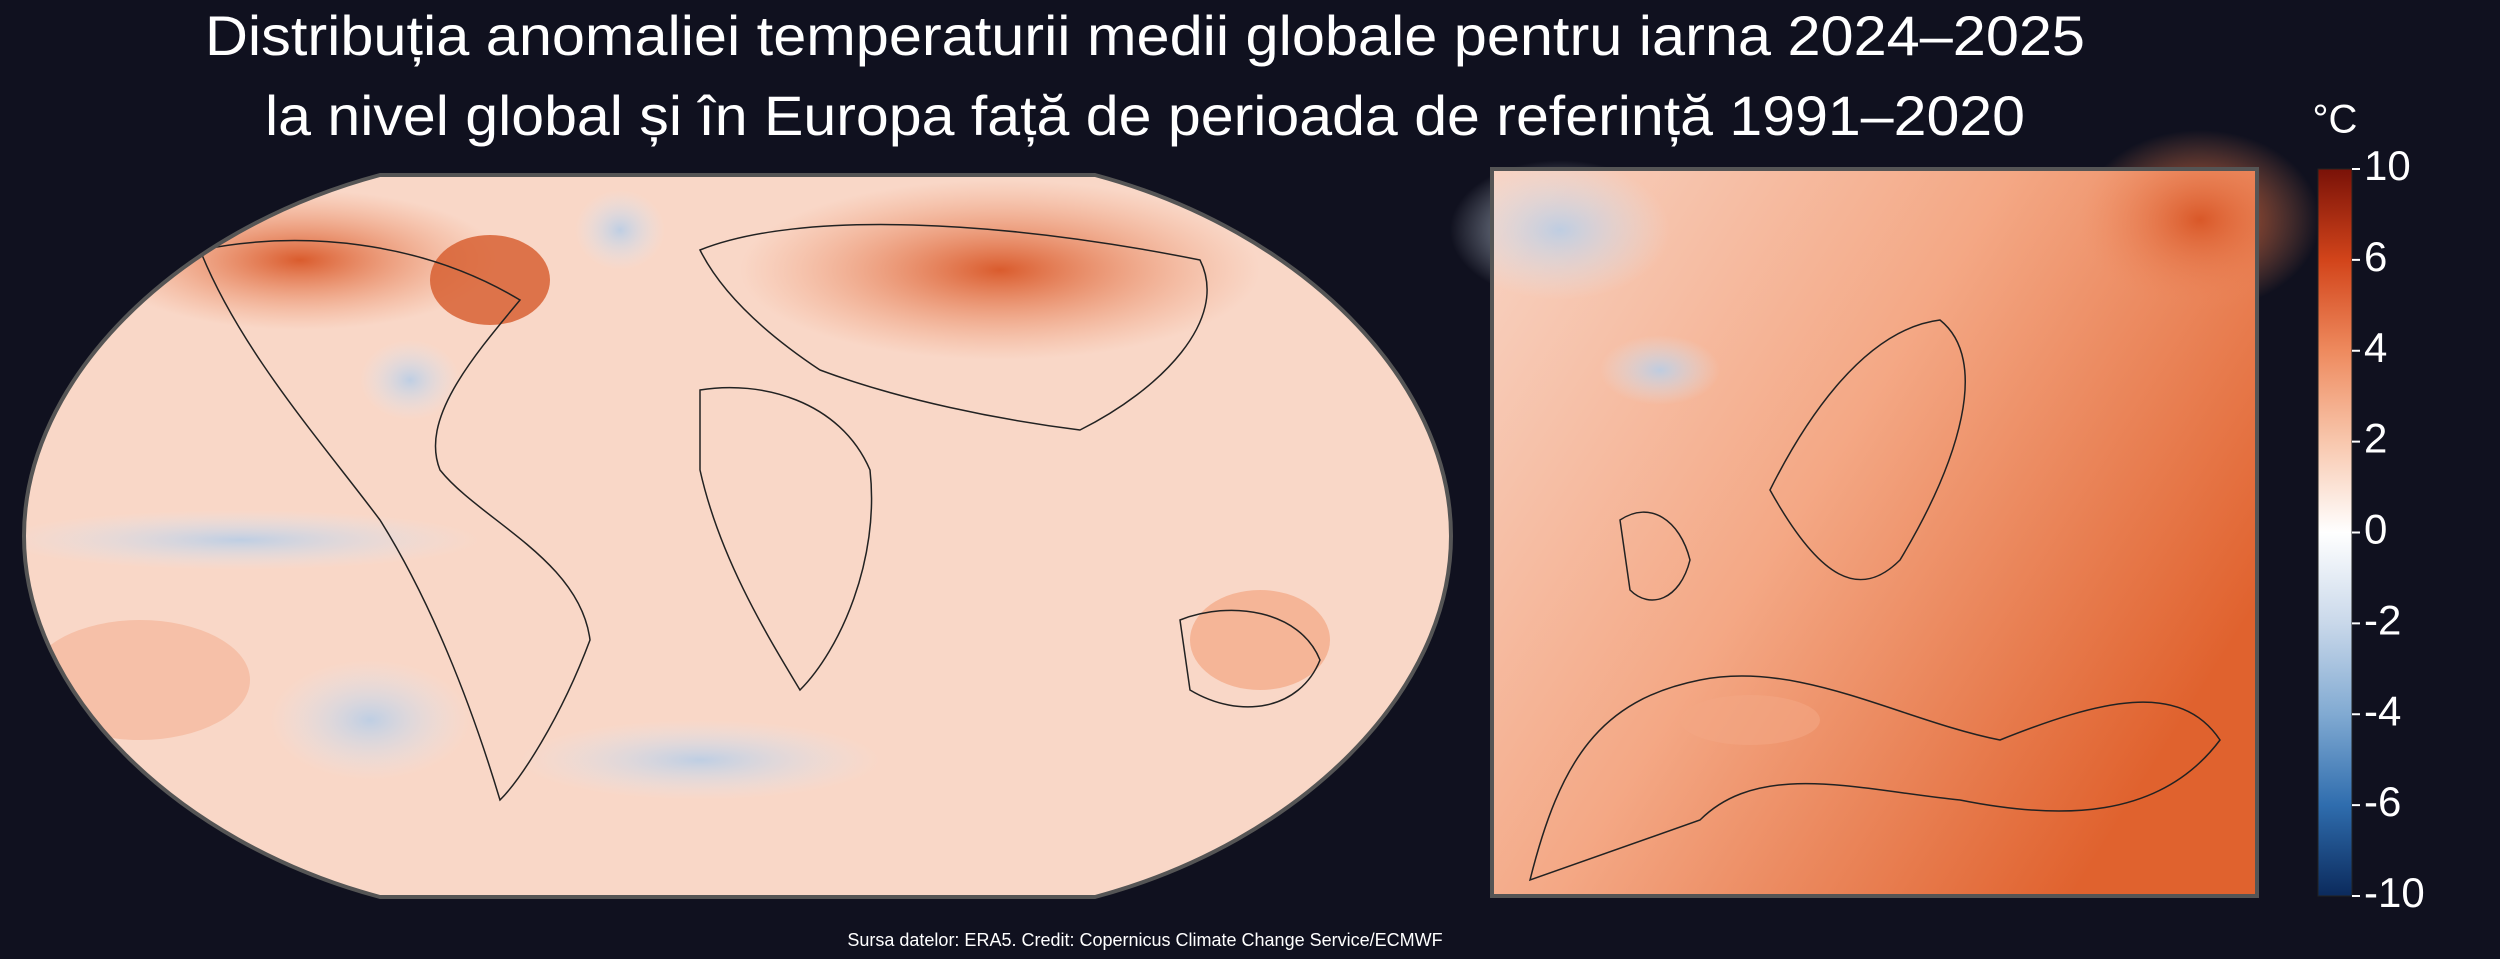 This screenshot has width=2500, height=959. Describe the element at coordinates (2375, 347) in the screenshot. I see `colorbar-tick-label: 4` at that location.